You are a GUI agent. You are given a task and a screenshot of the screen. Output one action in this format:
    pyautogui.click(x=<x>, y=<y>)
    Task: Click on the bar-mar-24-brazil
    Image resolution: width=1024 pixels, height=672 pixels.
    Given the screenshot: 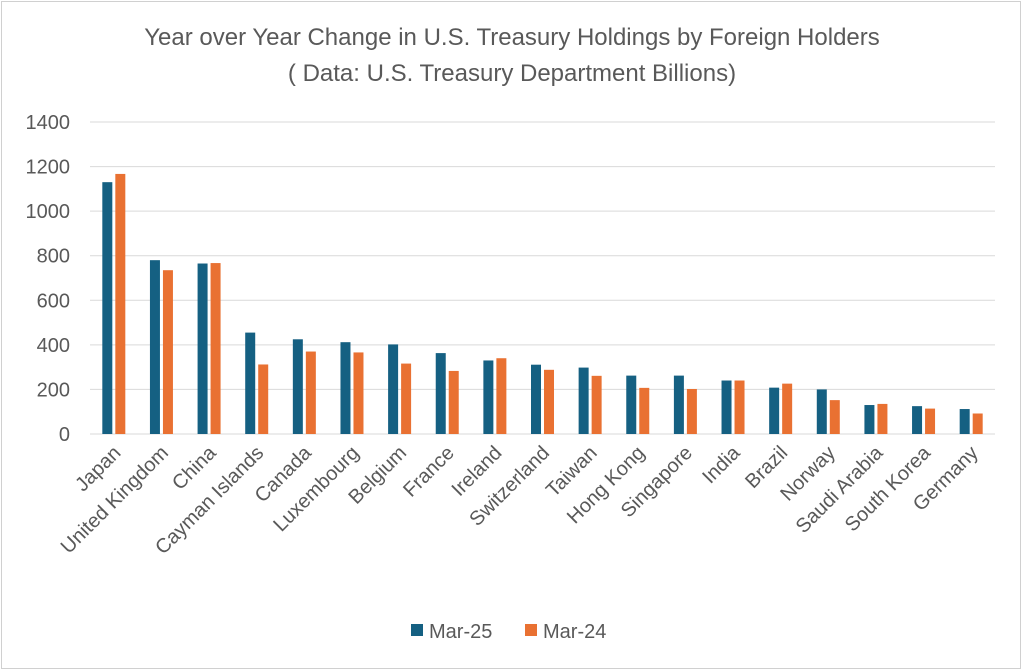 What is the action you would take?
    pyautogui.click(x=787, y=408)
    